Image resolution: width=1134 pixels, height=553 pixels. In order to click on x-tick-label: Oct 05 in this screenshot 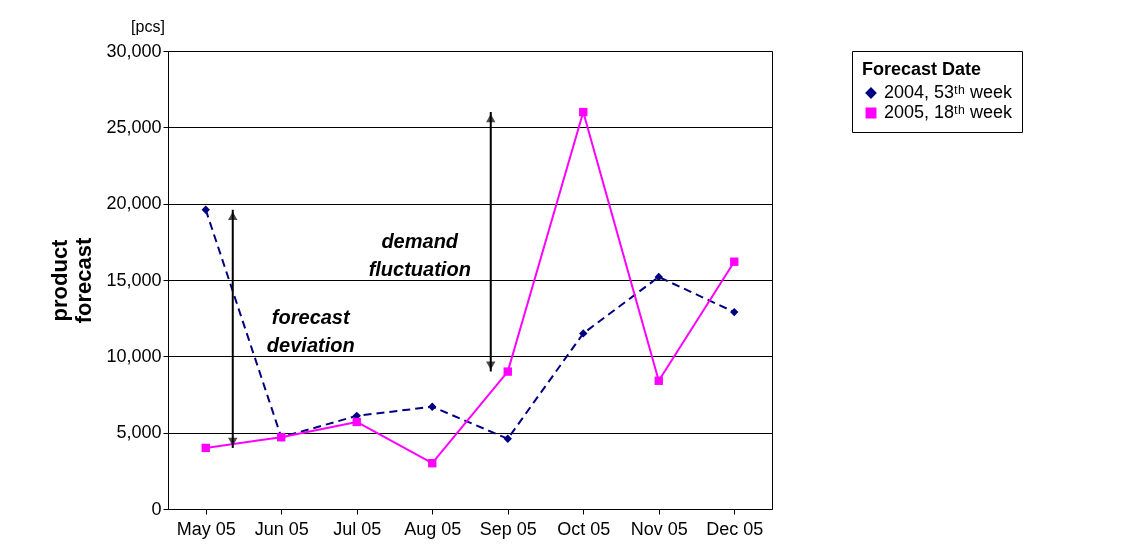, I will do `click(584, 528)`.